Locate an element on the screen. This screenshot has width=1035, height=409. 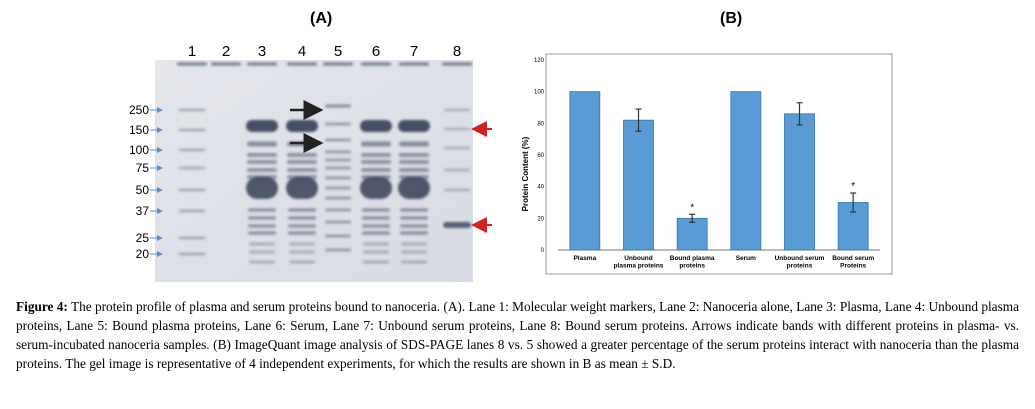
molecular-weight-label: 75 is located at coordinates (143, 168).